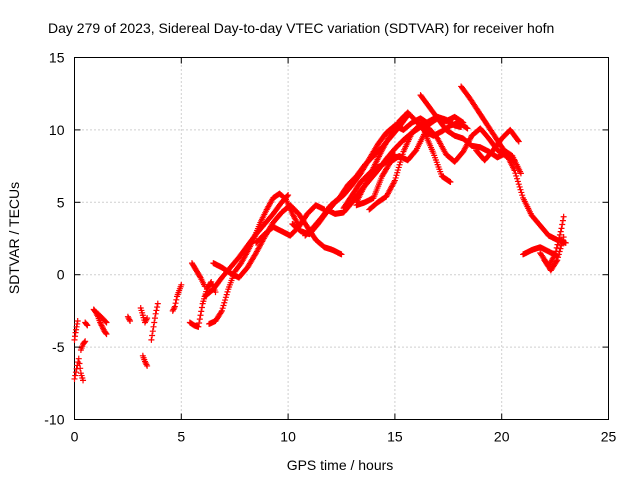 Image resolution: width=640 pixels, height=480 pixels. Describe the element at coordinates (57, 58) in the screenshot. I see `y-tick-label: 15` at that location.